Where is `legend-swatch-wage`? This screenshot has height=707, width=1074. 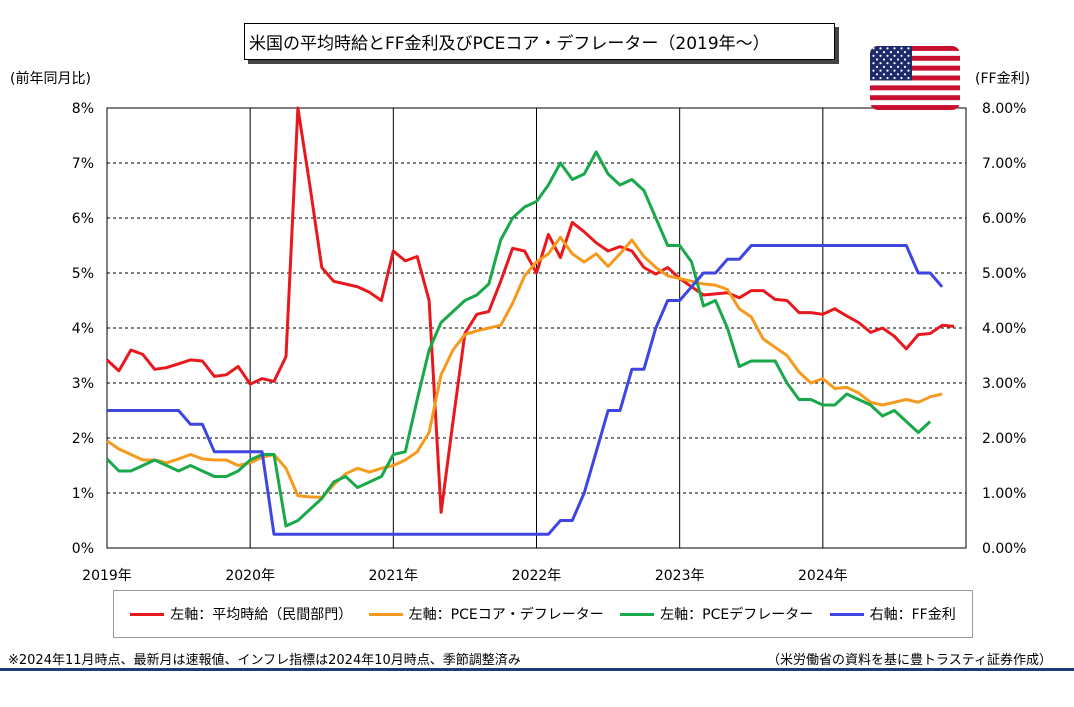
legend-swatch-wage is located at coordinates (147, 614).